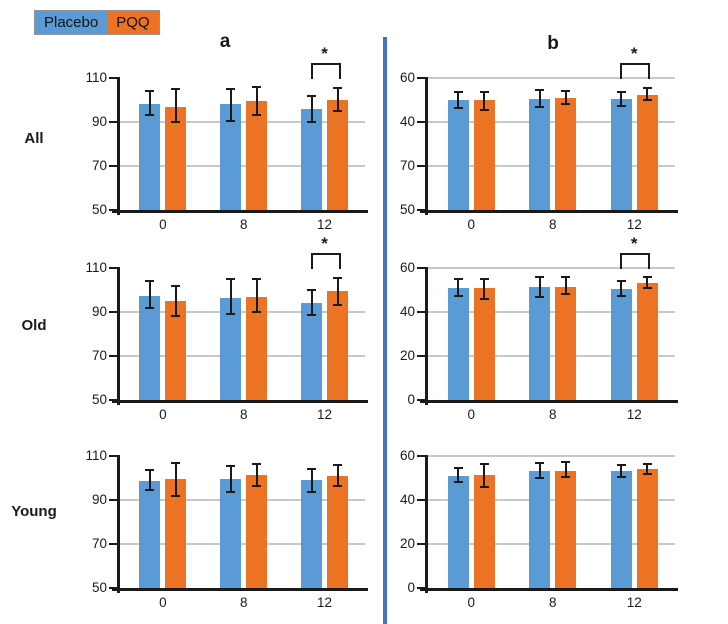 The height and width of the screenshot is (624, 728). I want to click on subplot-old-a-bar-placebo-week0, so click(150, 347).